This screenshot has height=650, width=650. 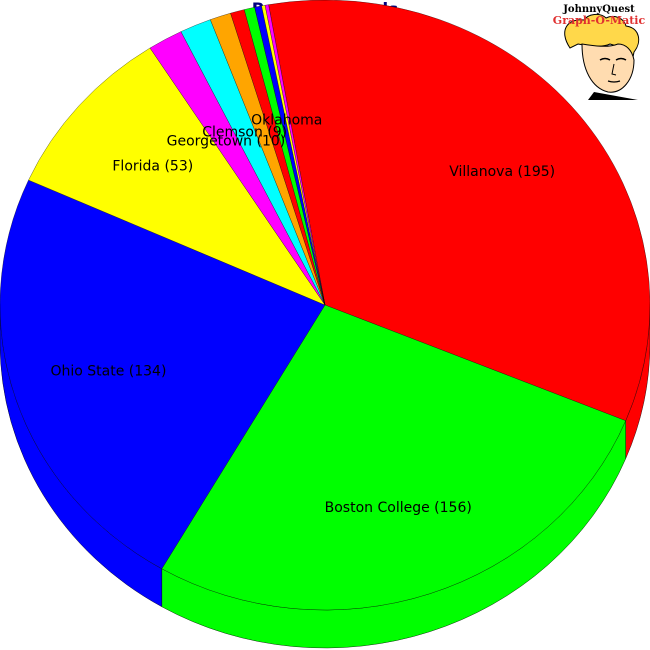 I want to click on slice-label-oklahoma: Oklahoma, so click(x=286, y=120).